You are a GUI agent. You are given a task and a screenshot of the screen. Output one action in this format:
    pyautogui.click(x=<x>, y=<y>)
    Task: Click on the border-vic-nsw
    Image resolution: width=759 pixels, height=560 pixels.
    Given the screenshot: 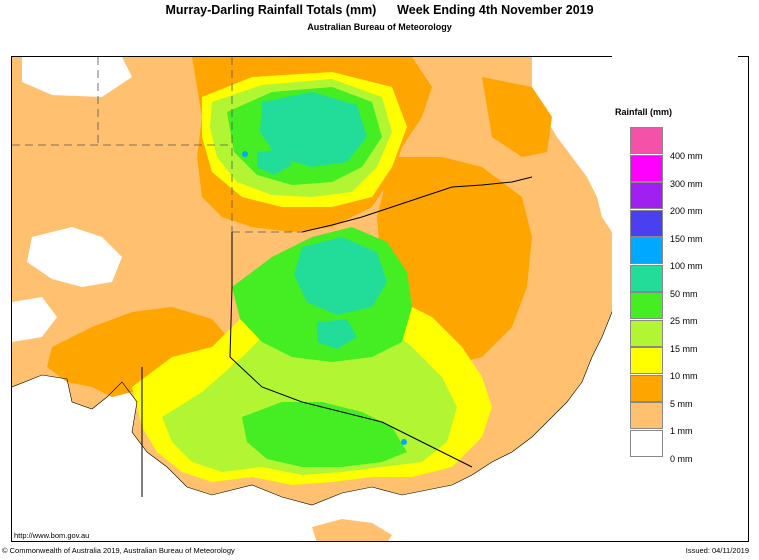 What is the action you would take?
    pyautogui.click(x=351, y=412)
    